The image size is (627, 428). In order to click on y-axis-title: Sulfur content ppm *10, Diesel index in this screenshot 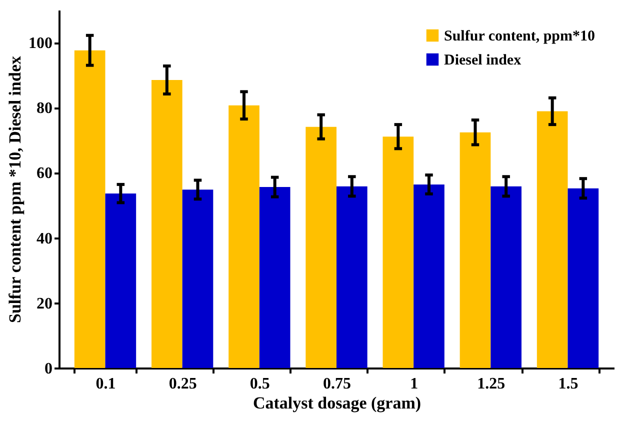, I will do `click(15, 189)`.